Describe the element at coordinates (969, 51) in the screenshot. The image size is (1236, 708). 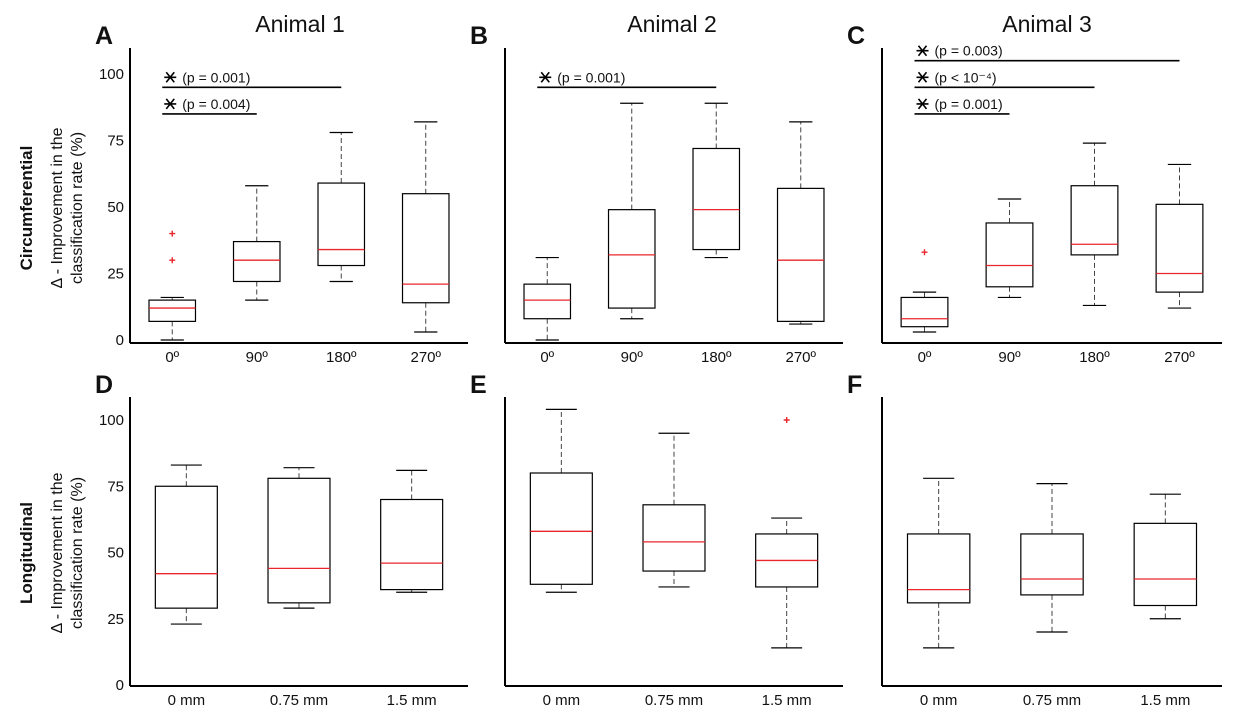
I see `p-value-label: (p = 0.003)` at that location.